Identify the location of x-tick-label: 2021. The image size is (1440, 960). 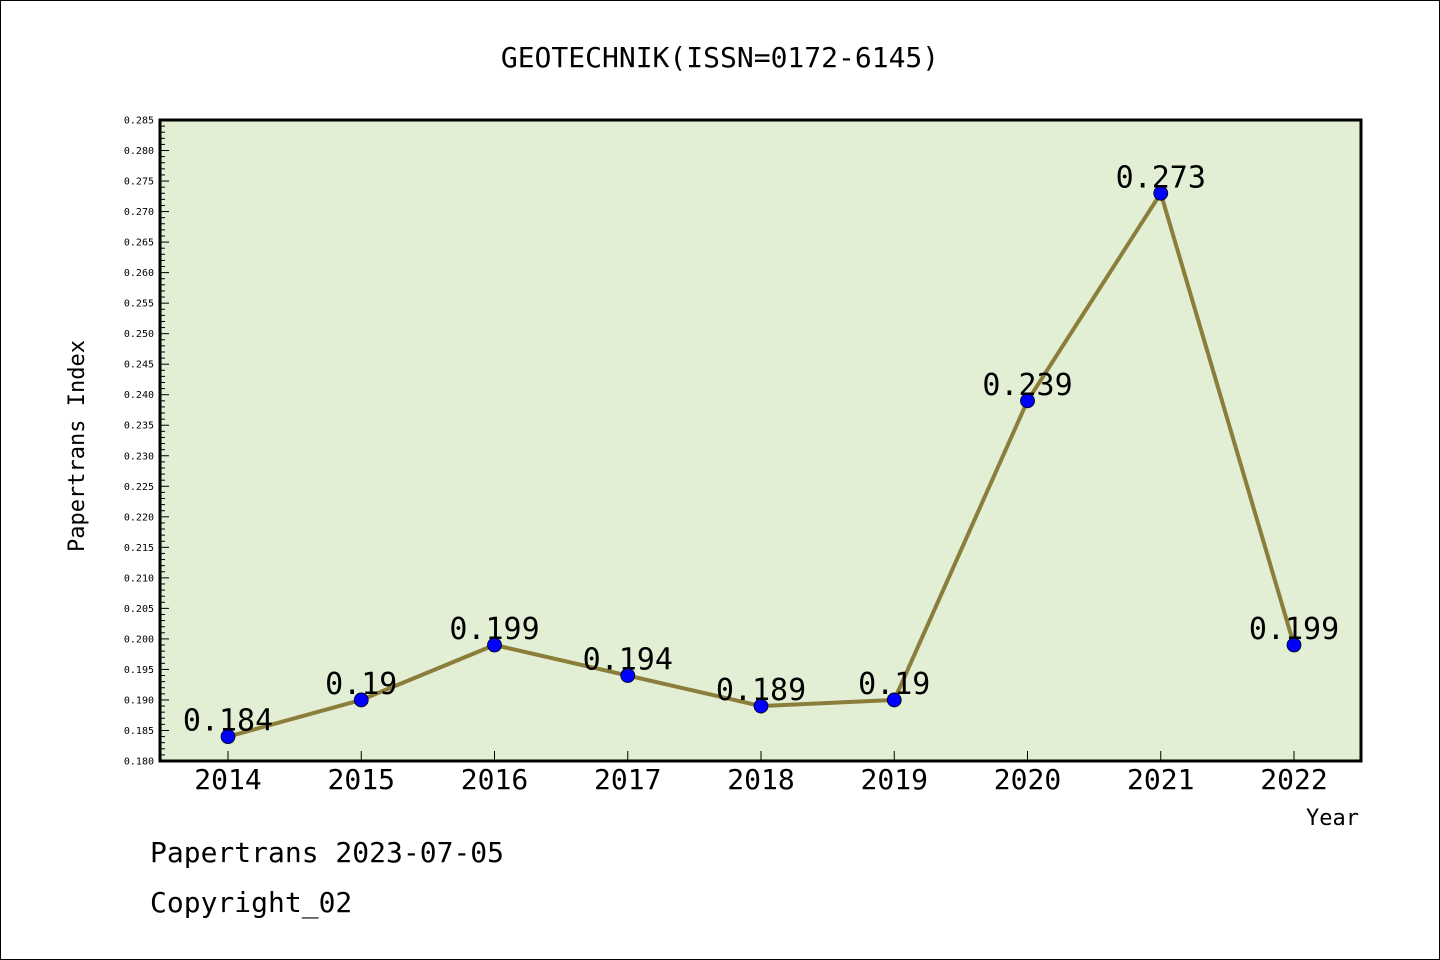
(1160, 779).